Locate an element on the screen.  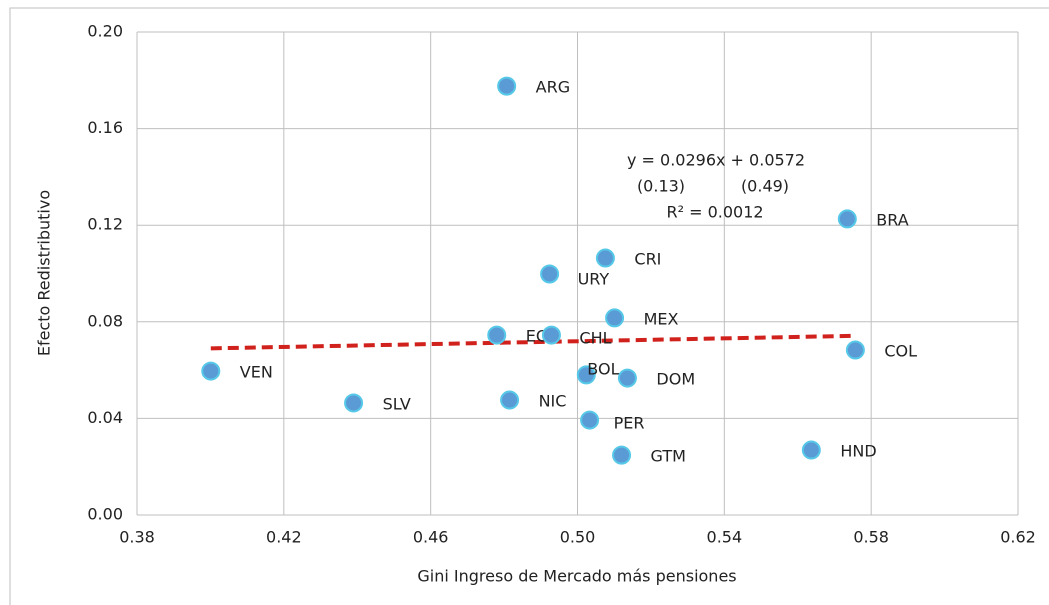
point-label: BRA is located at coordinates (892, 219).